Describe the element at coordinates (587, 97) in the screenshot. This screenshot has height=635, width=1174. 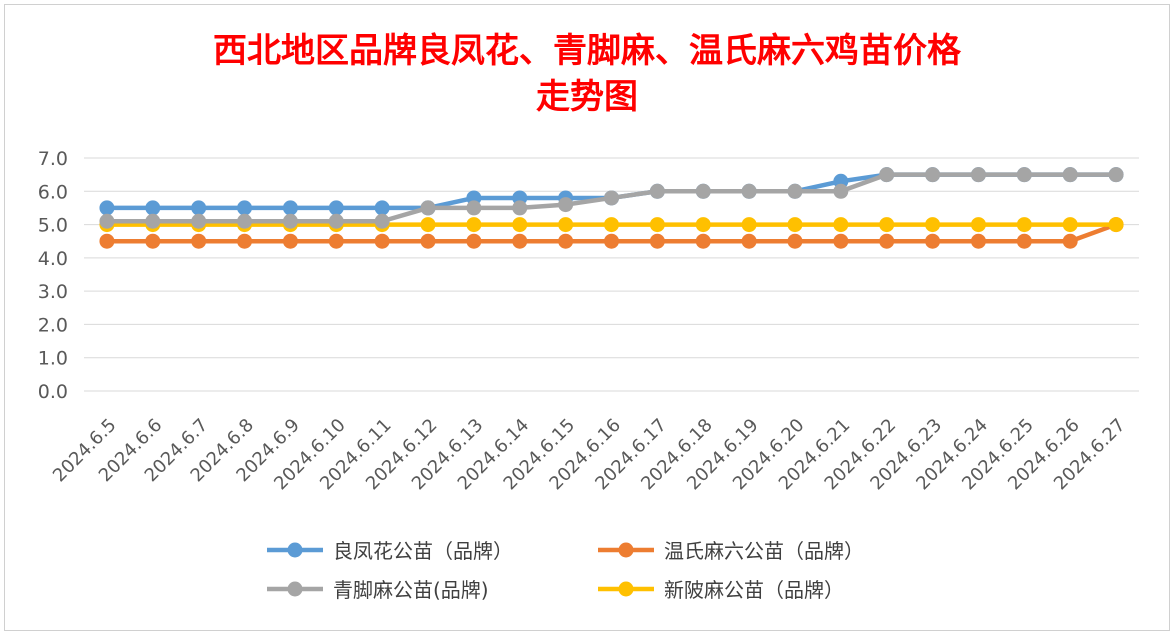
I see `chart-title-line2: 走势图` at that location.